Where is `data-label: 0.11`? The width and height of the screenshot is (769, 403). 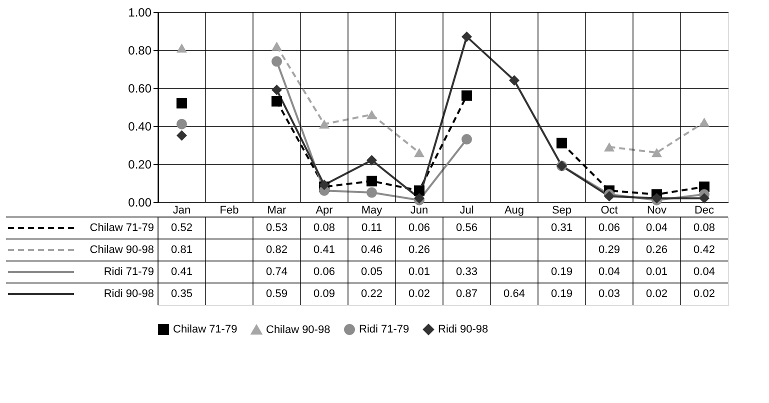
data-label: 0.11 is located at coordinates (371, 228).